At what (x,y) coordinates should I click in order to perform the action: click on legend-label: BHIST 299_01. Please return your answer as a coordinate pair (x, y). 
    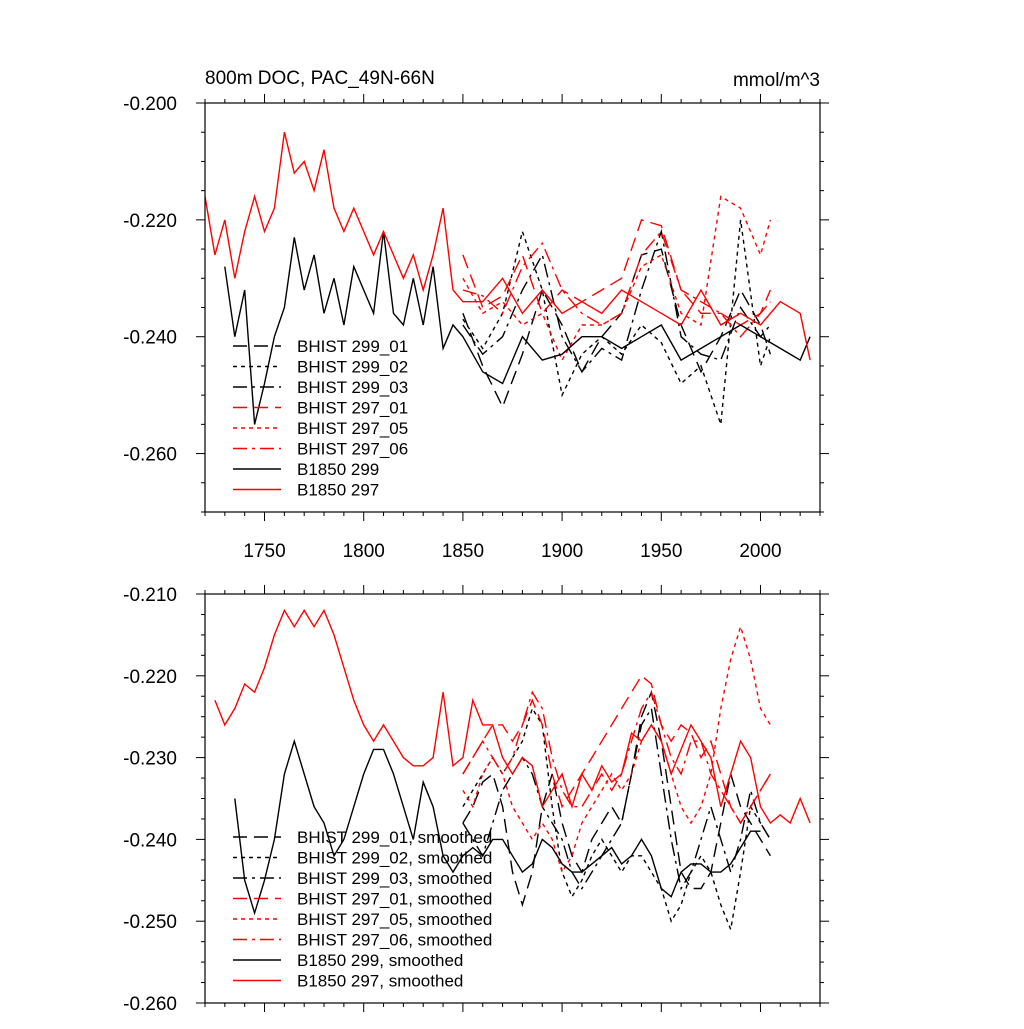
    Looking at the image, I should click on (352, 346).